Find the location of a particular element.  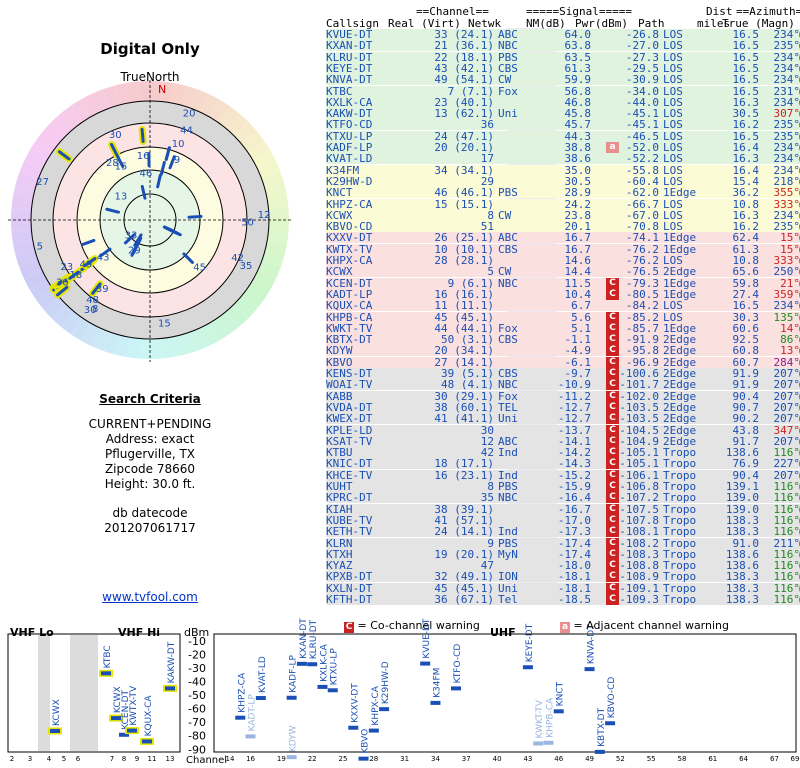

cell-pw: -104.5 is located at coordinates (639, 430).